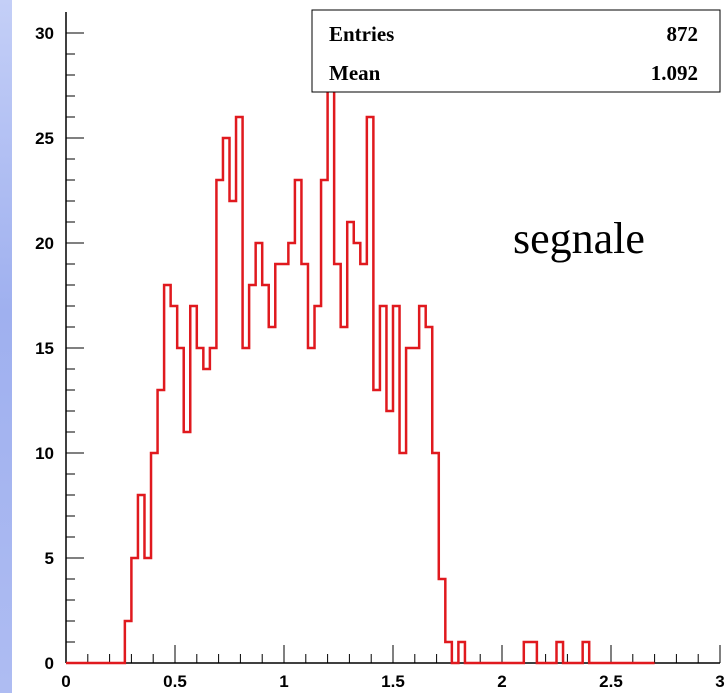 The width and height of the screenshot is (728, 693). I want to click on y-tick-label: 30, so click(44, 33).